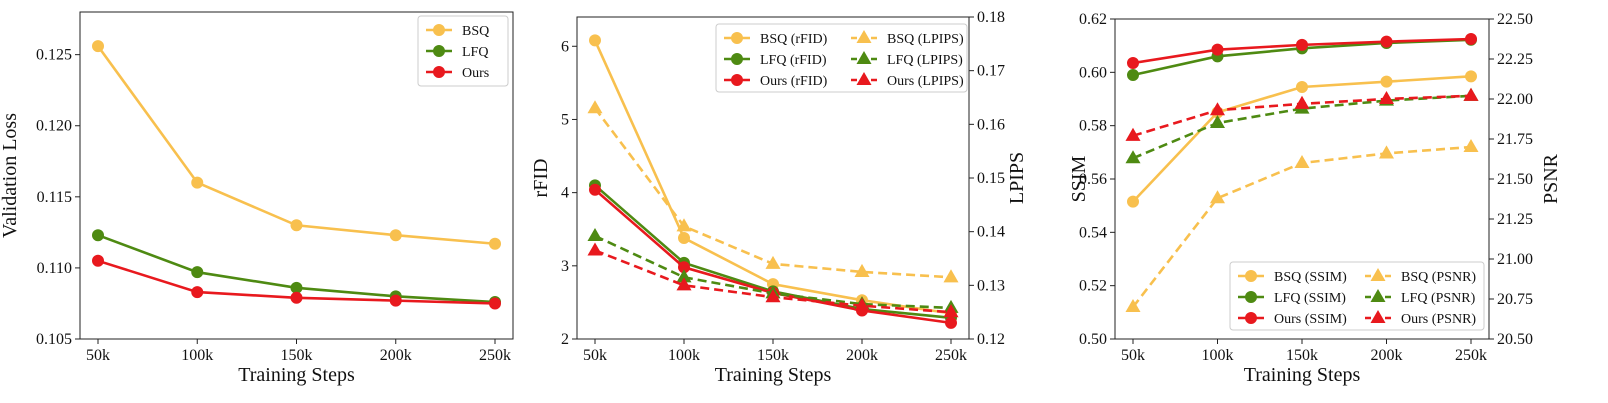  Describe the element at coordinates (1515, 179) in the screenshot. I see `y-right-tick-label: 21.50` at that location.